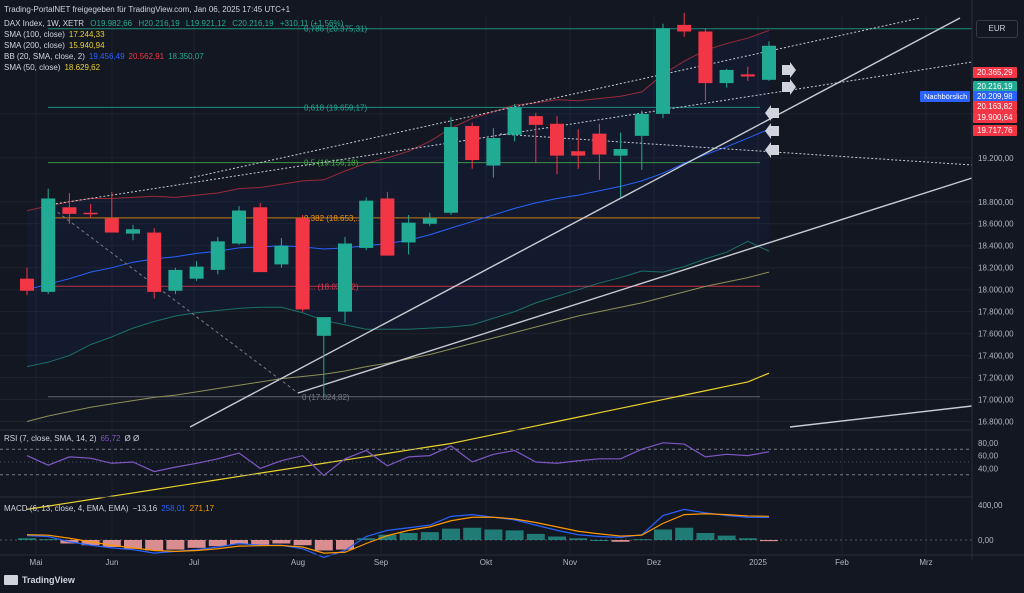  I want to click on fib-label-4: 0,... (18.030,82), so click(330, 286).